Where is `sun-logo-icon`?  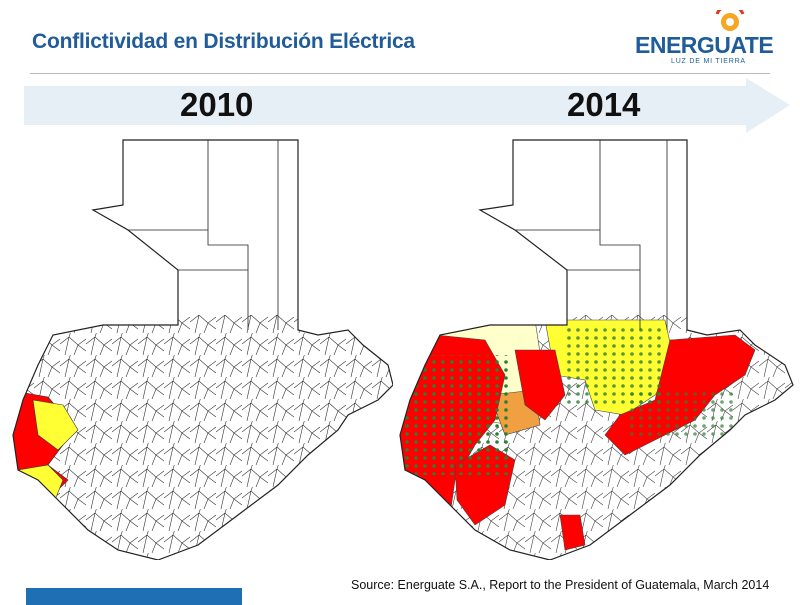
sun-logo-icon is located at coordinates (730, 20).